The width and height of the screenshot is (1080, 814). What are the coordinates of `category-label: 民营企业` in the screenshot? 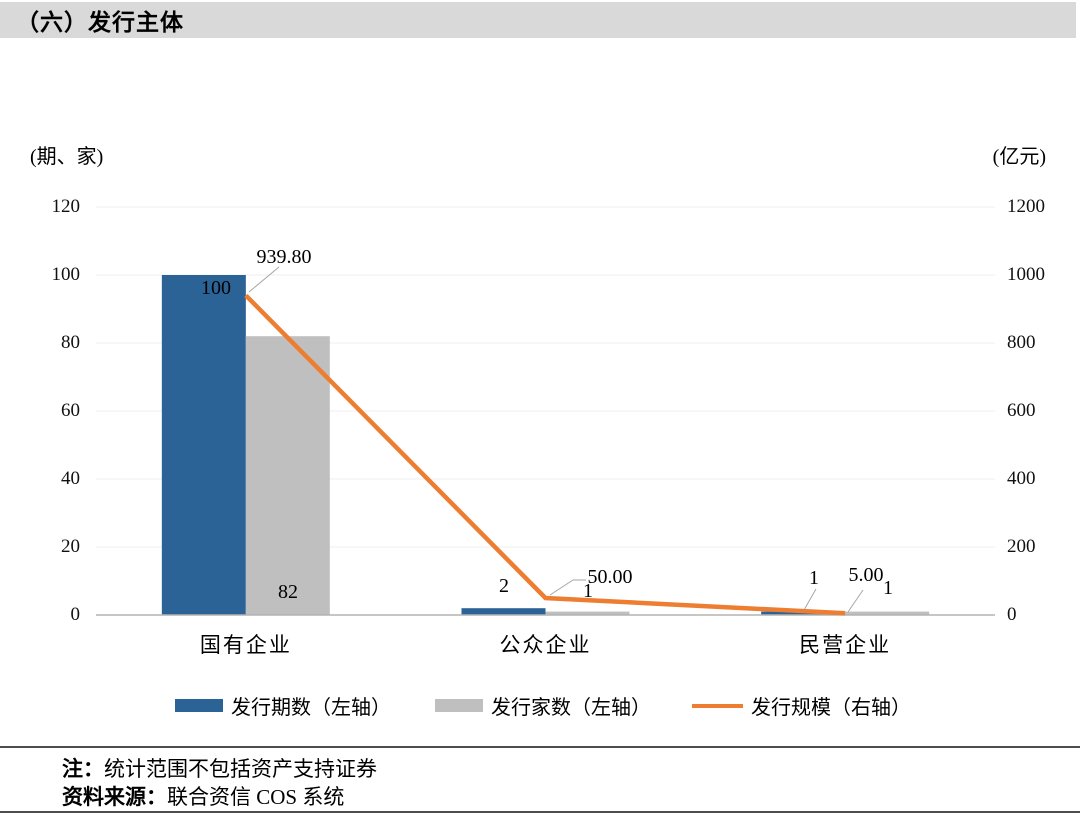 It's located at (845, 645).